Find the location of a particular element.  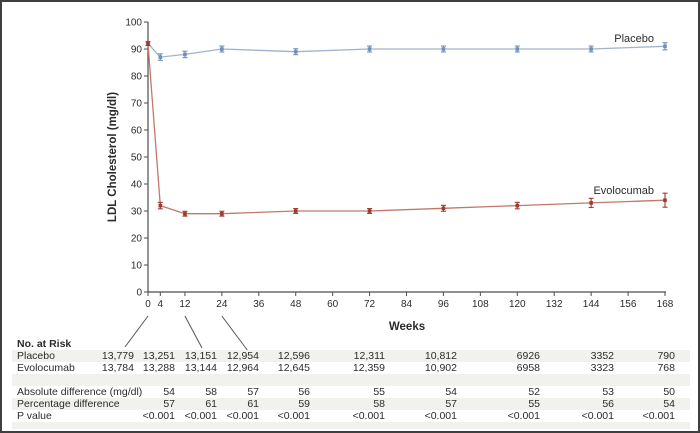

table-cell: 6926 is located at coordinates (528, 356).